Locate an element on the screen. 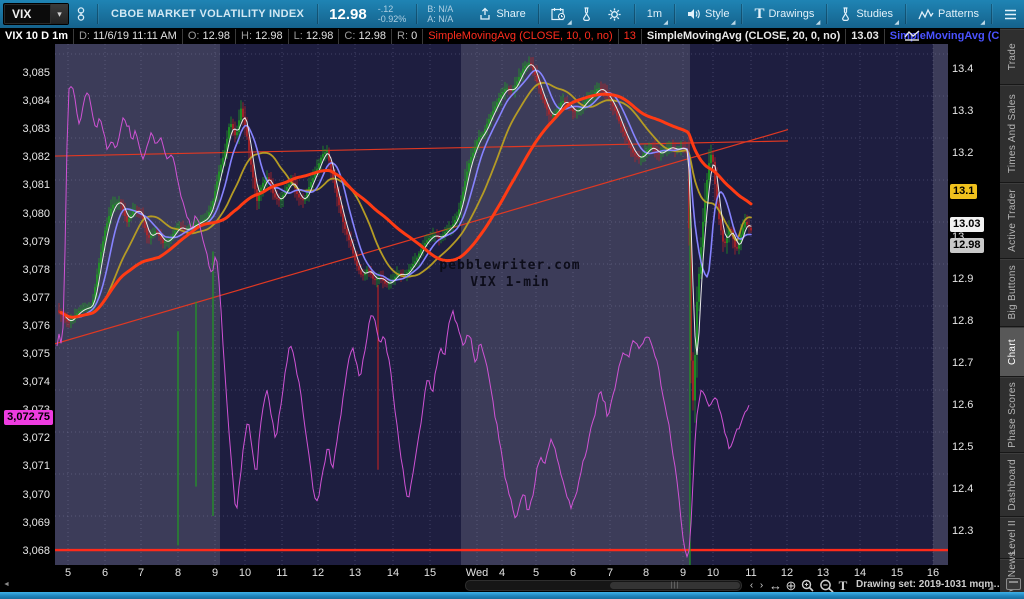 This screenshot has width=1024, height=599. studies-button: Studies ◢ is located at coordinates (866, 14).